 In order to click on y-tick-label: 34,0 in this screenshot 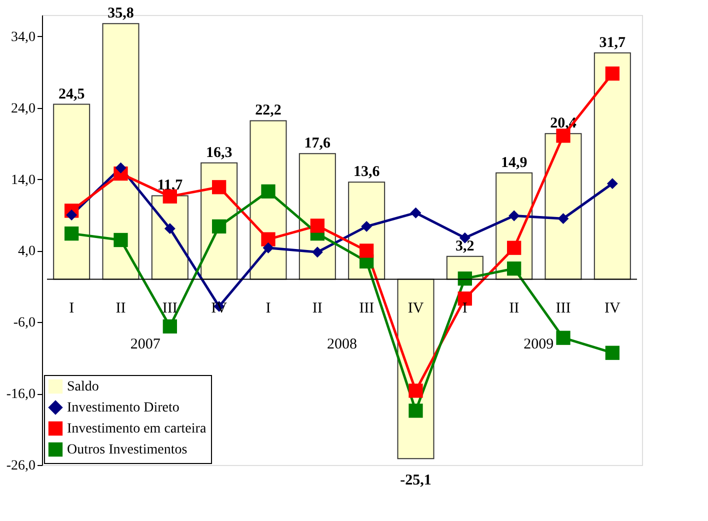, I will do `click(23, 37)`.